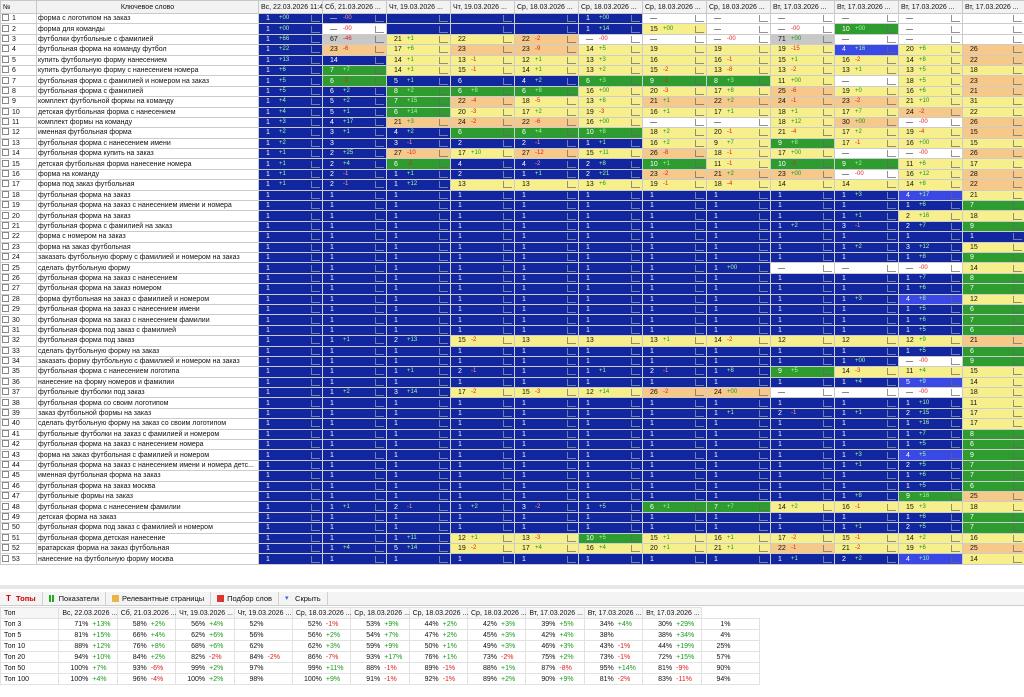  Describe the element at coordinates (993, 372) in the screenshot. I see `position-cell: 15` at that location.